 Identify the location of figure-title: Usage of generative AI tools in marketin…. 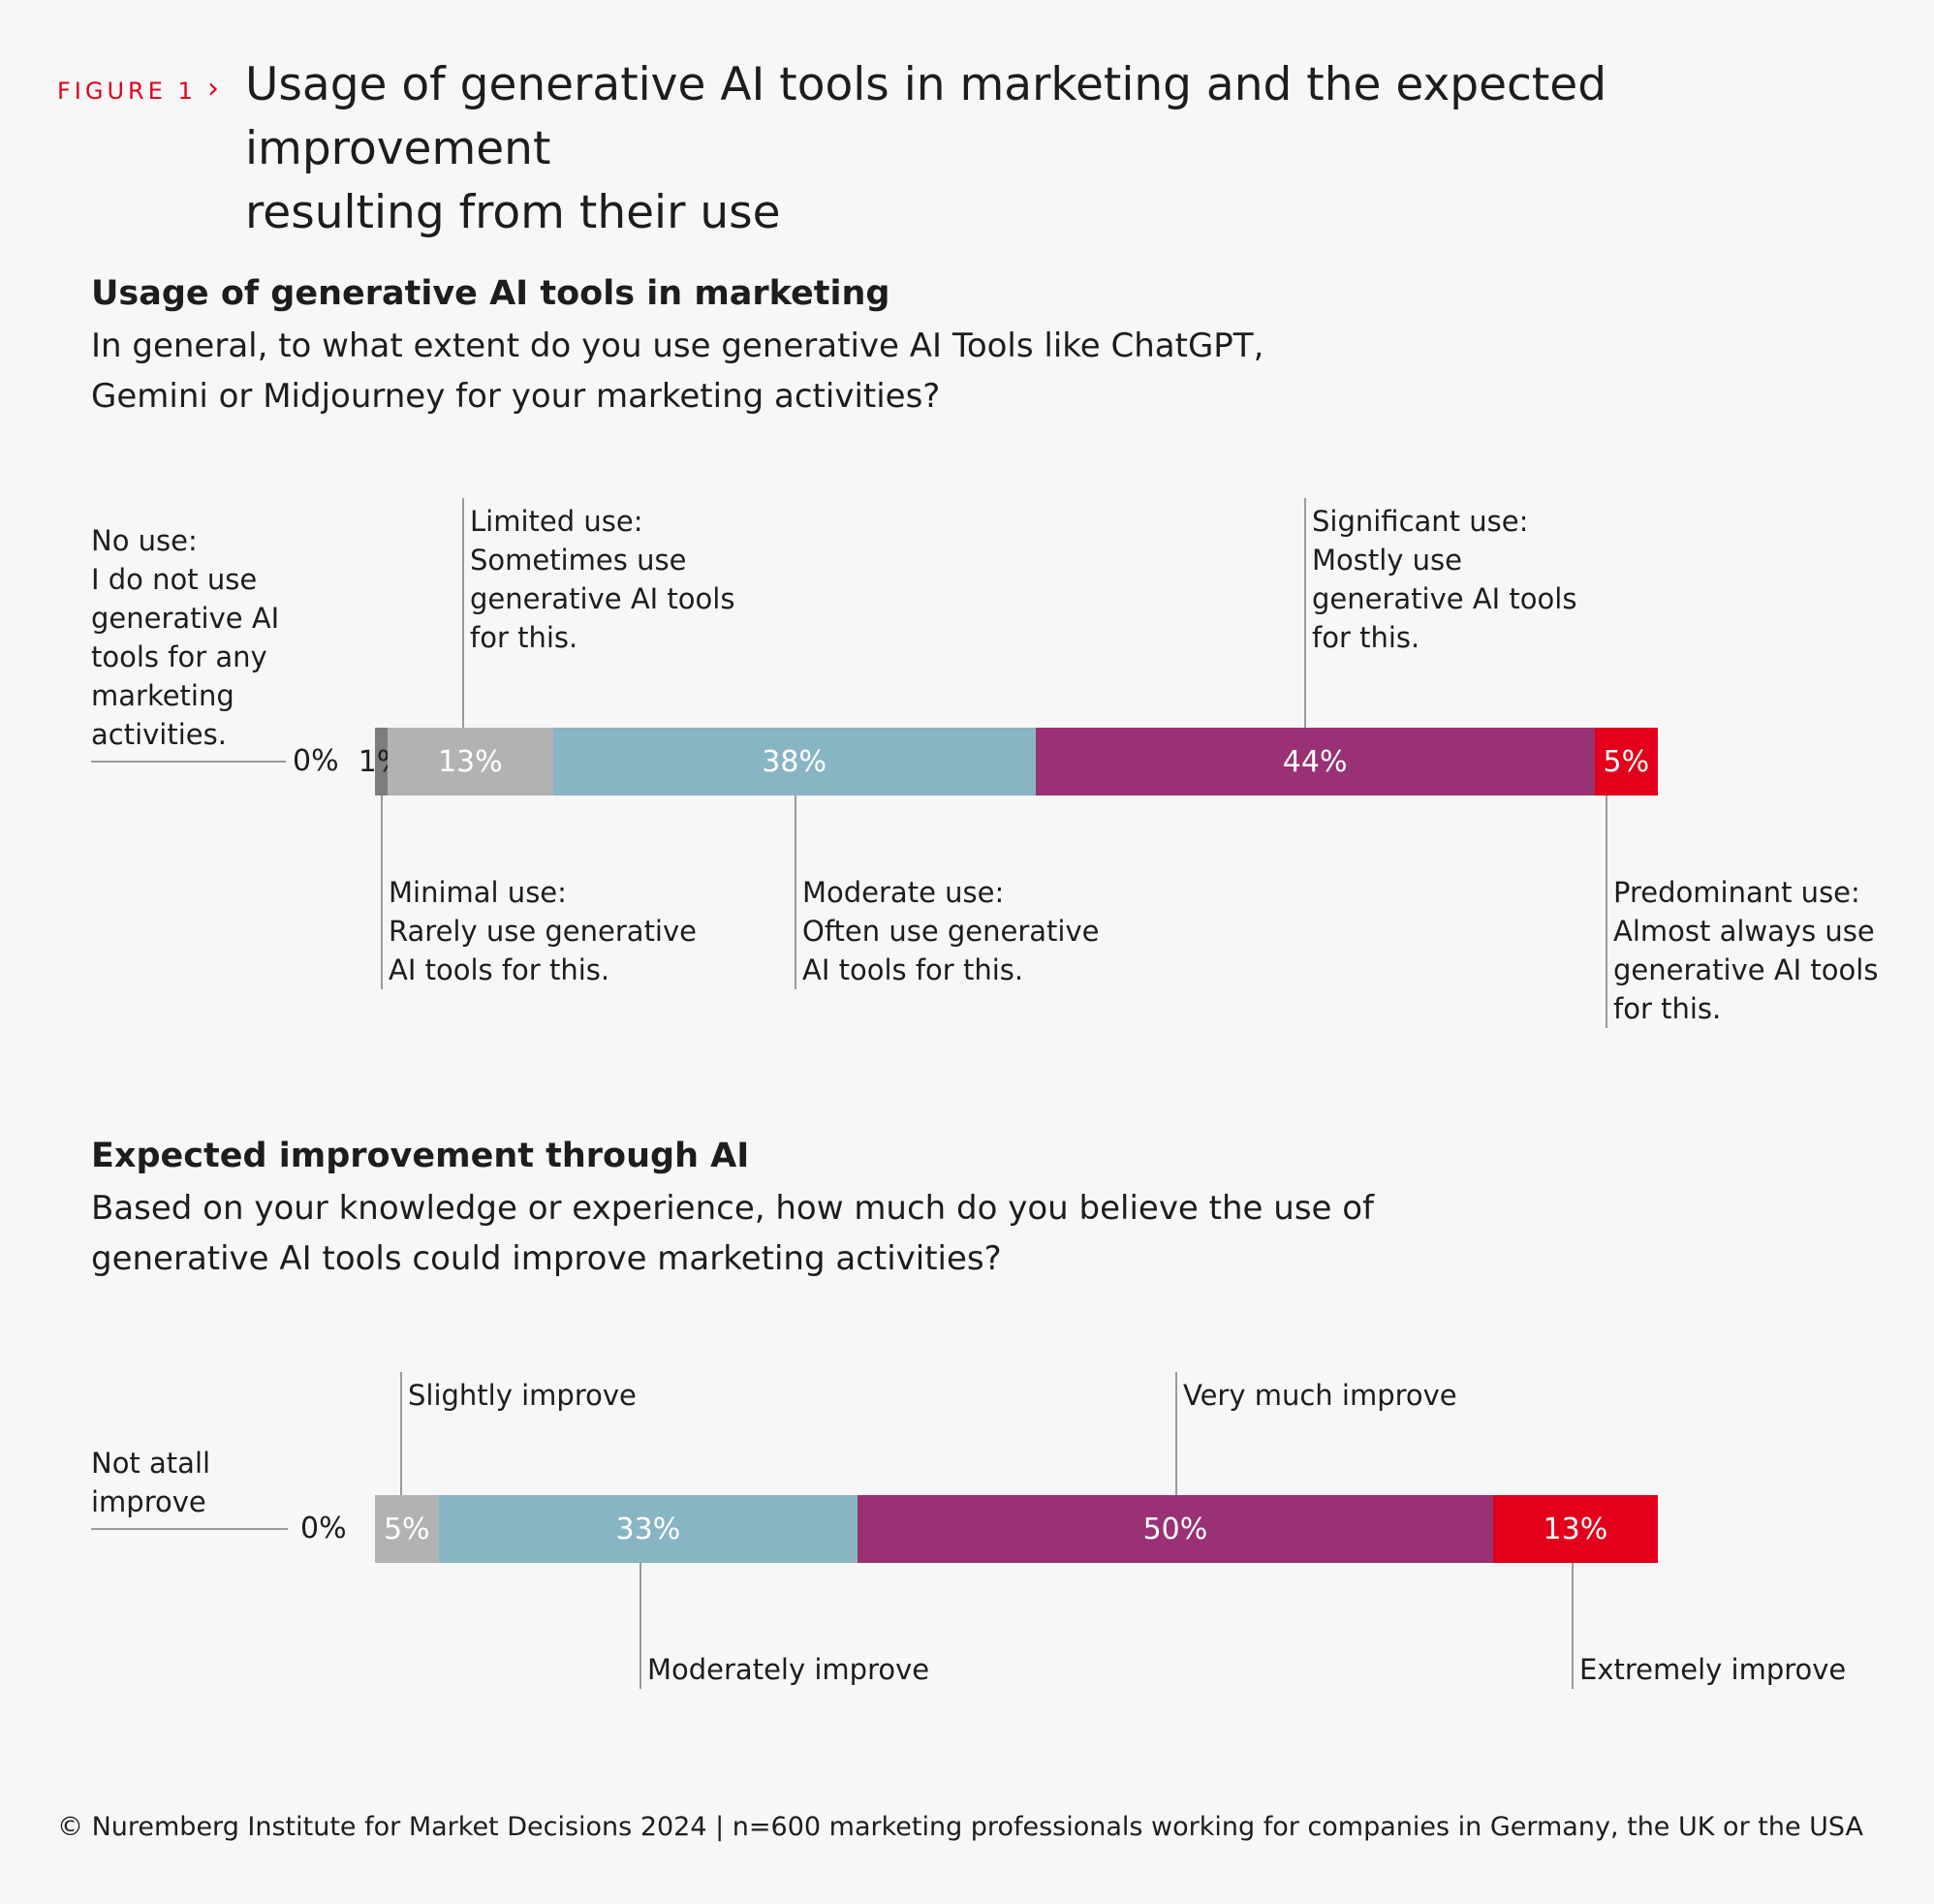
(1069, 149).